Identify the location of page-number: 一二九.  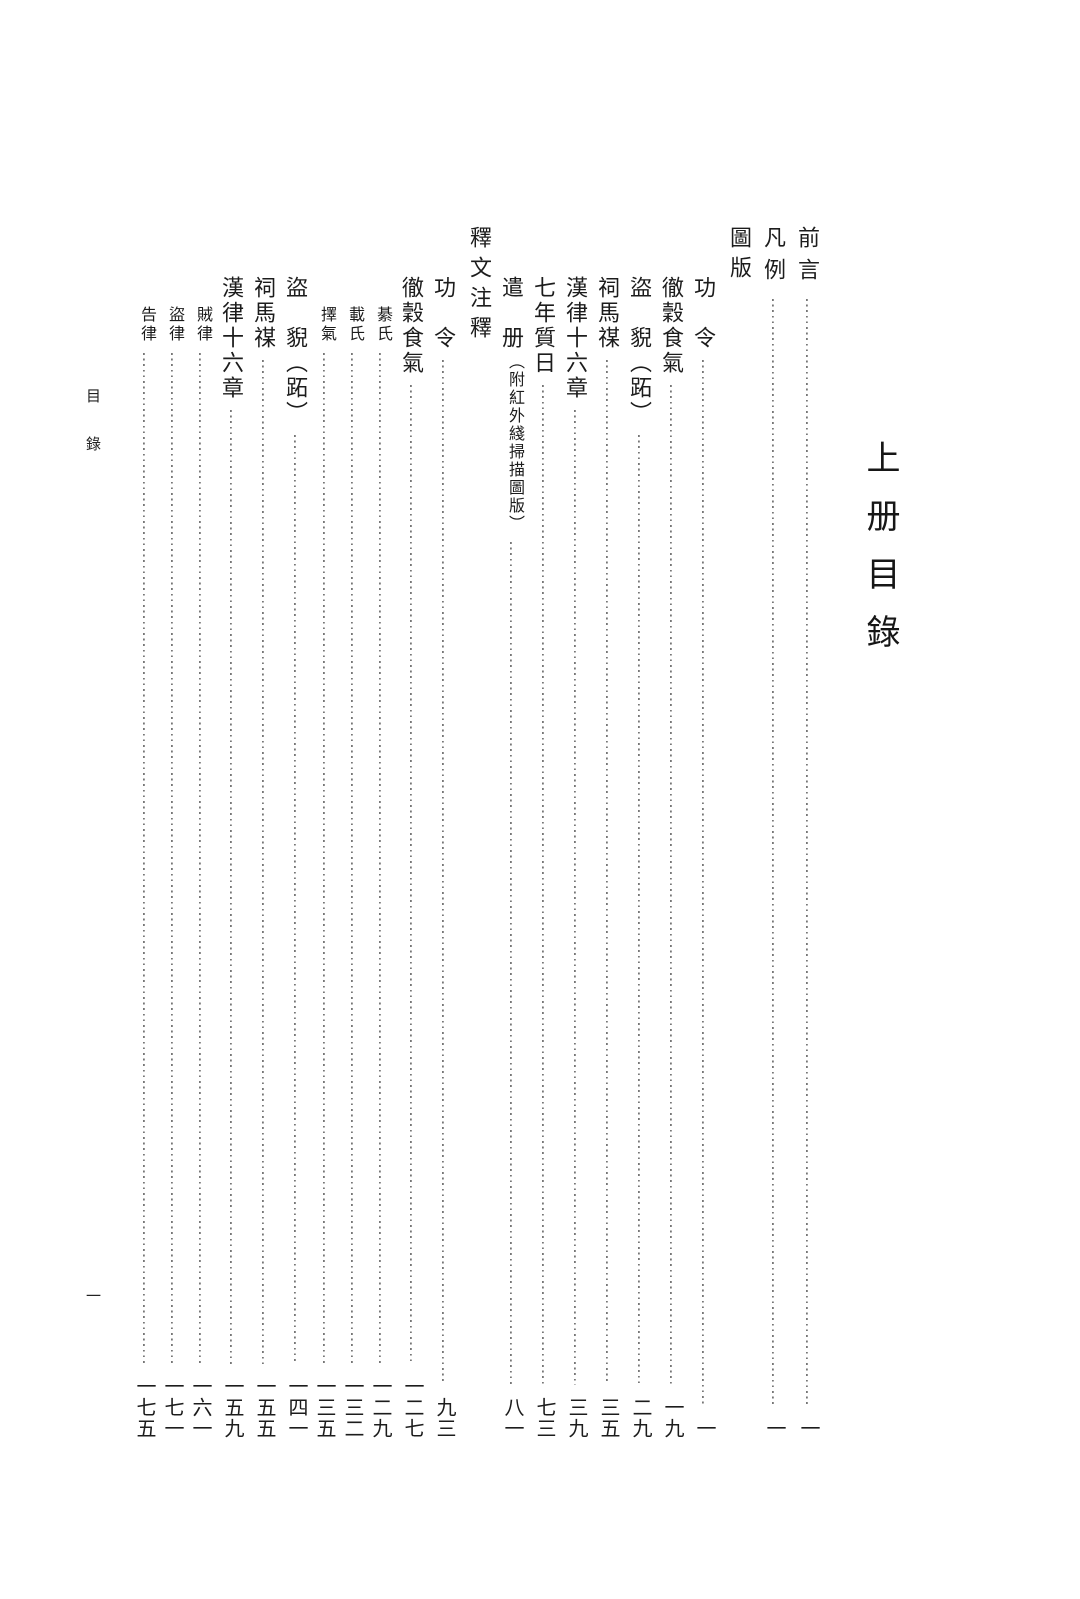
(380, 1407).